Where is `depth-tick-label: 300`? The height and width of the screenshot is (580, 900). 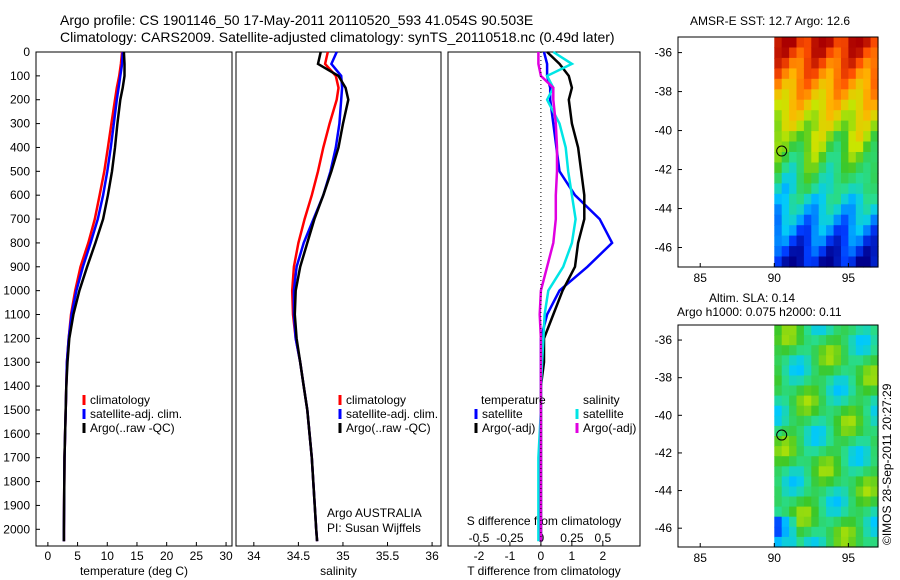 depth-tick-label: 300 is located at coordinates (20, 124).